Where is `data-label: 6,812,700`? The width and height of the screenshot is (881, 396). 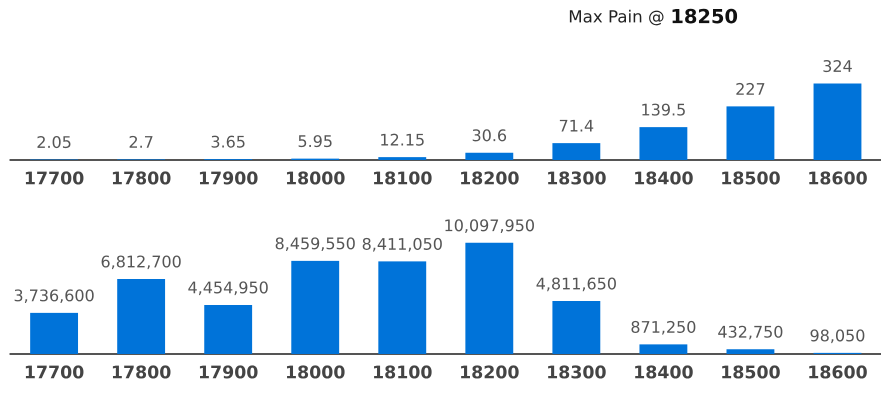
data-label: 6,812,700 is located at coordinates (141, 262).